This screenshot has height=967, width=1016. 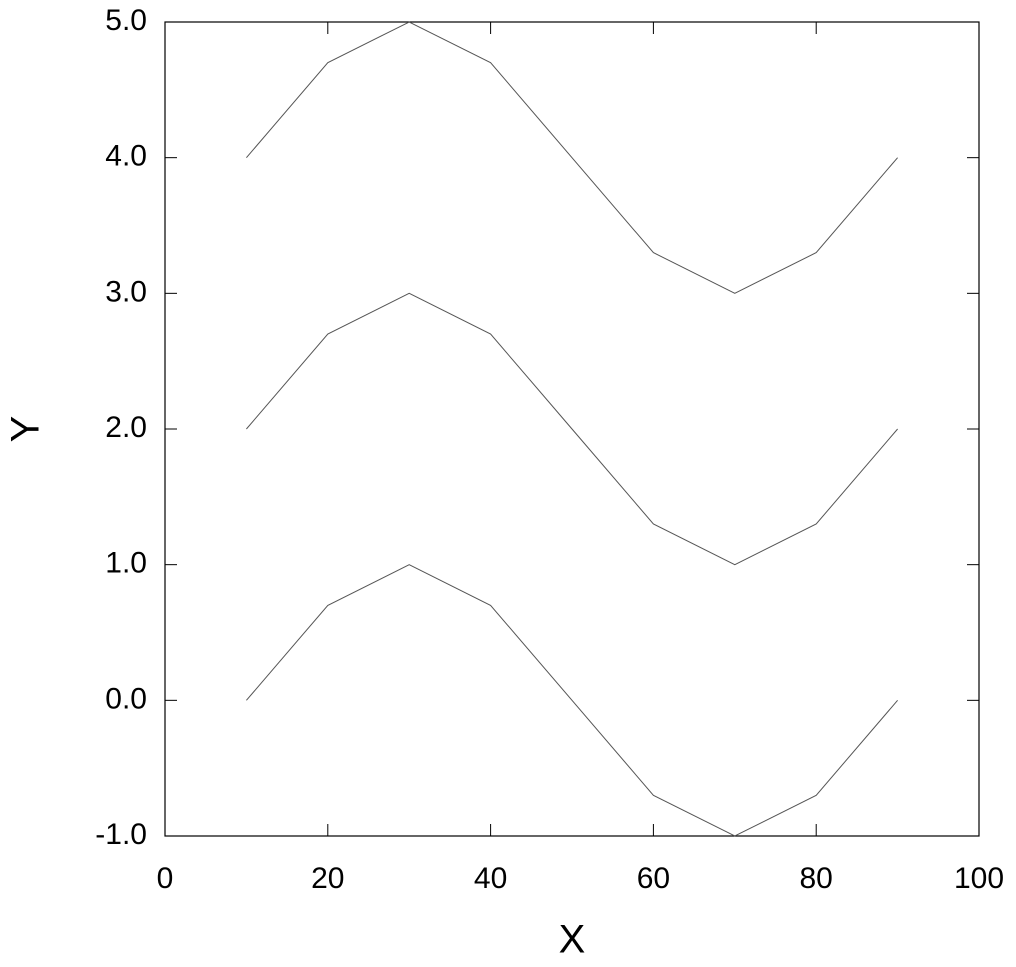 I want to click on y-axis-label: Y, so click(x=26, y=429).